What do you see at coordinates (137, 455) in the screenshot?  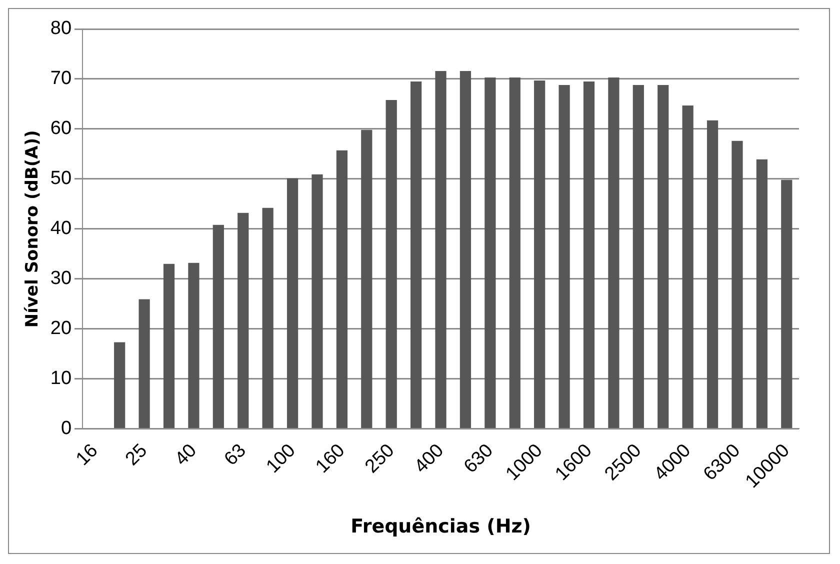 I see `x-tick-label: 25` at bounding box center [137, 455].